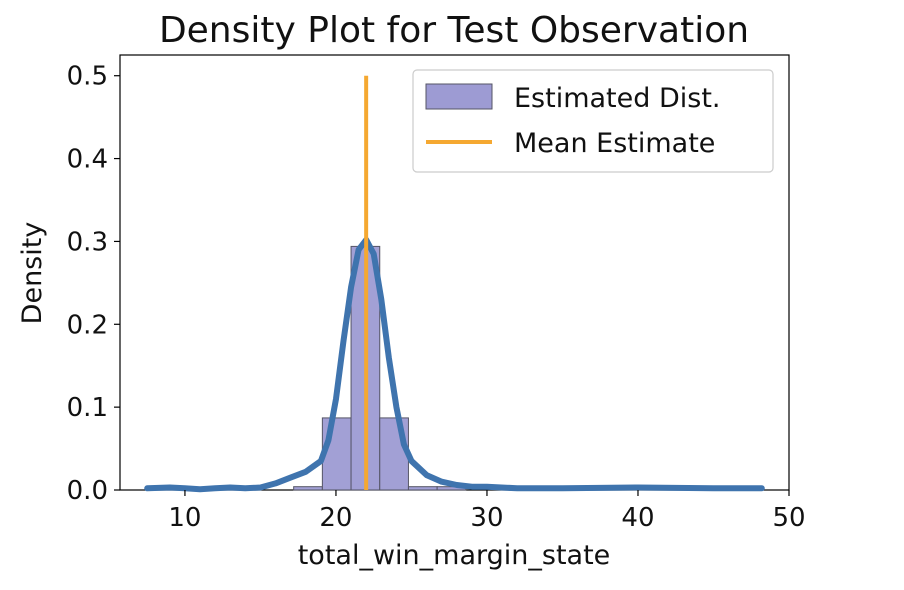 This screenshot has height=590, width=904. What do you see at coordinates (87, 77) in the screenshot?
I see `y-tick-label: 0.5` at bounding box center [87, 77].